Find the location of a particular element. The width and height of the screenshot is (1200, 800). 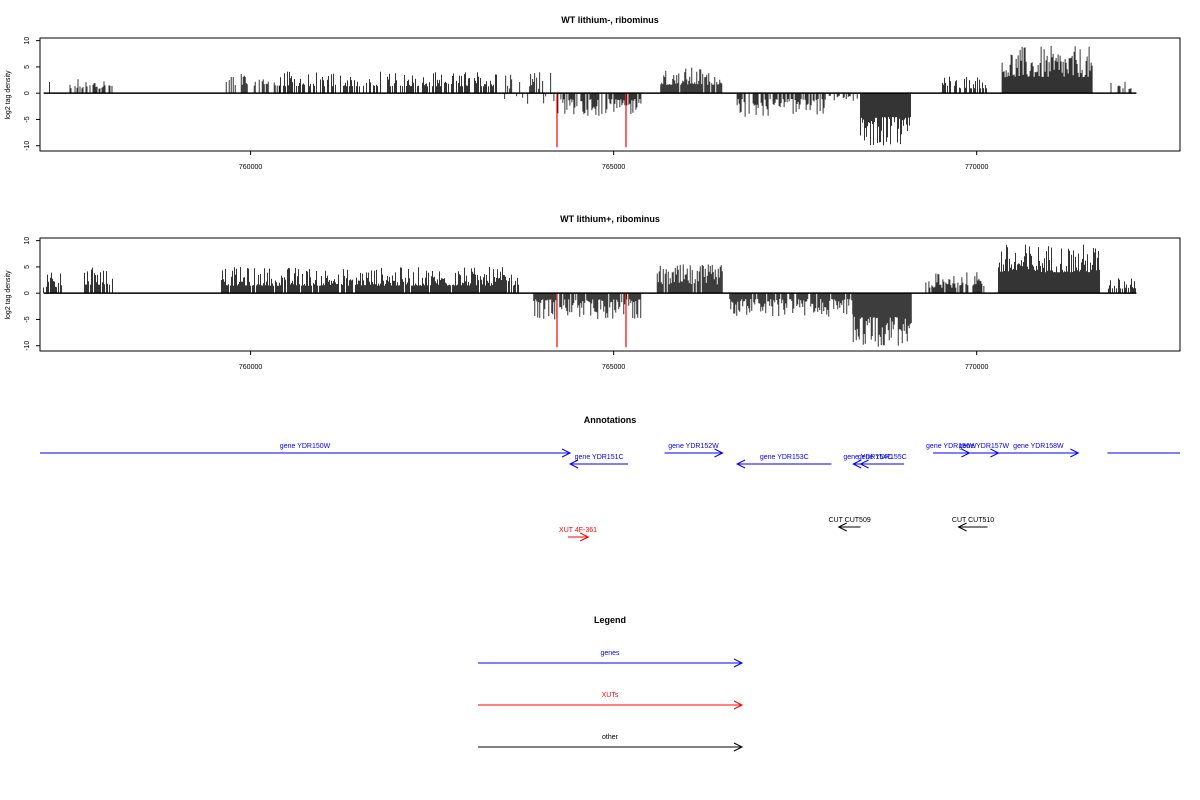

feature-label: gene YDR158W is located at coordinates (1038, 446).